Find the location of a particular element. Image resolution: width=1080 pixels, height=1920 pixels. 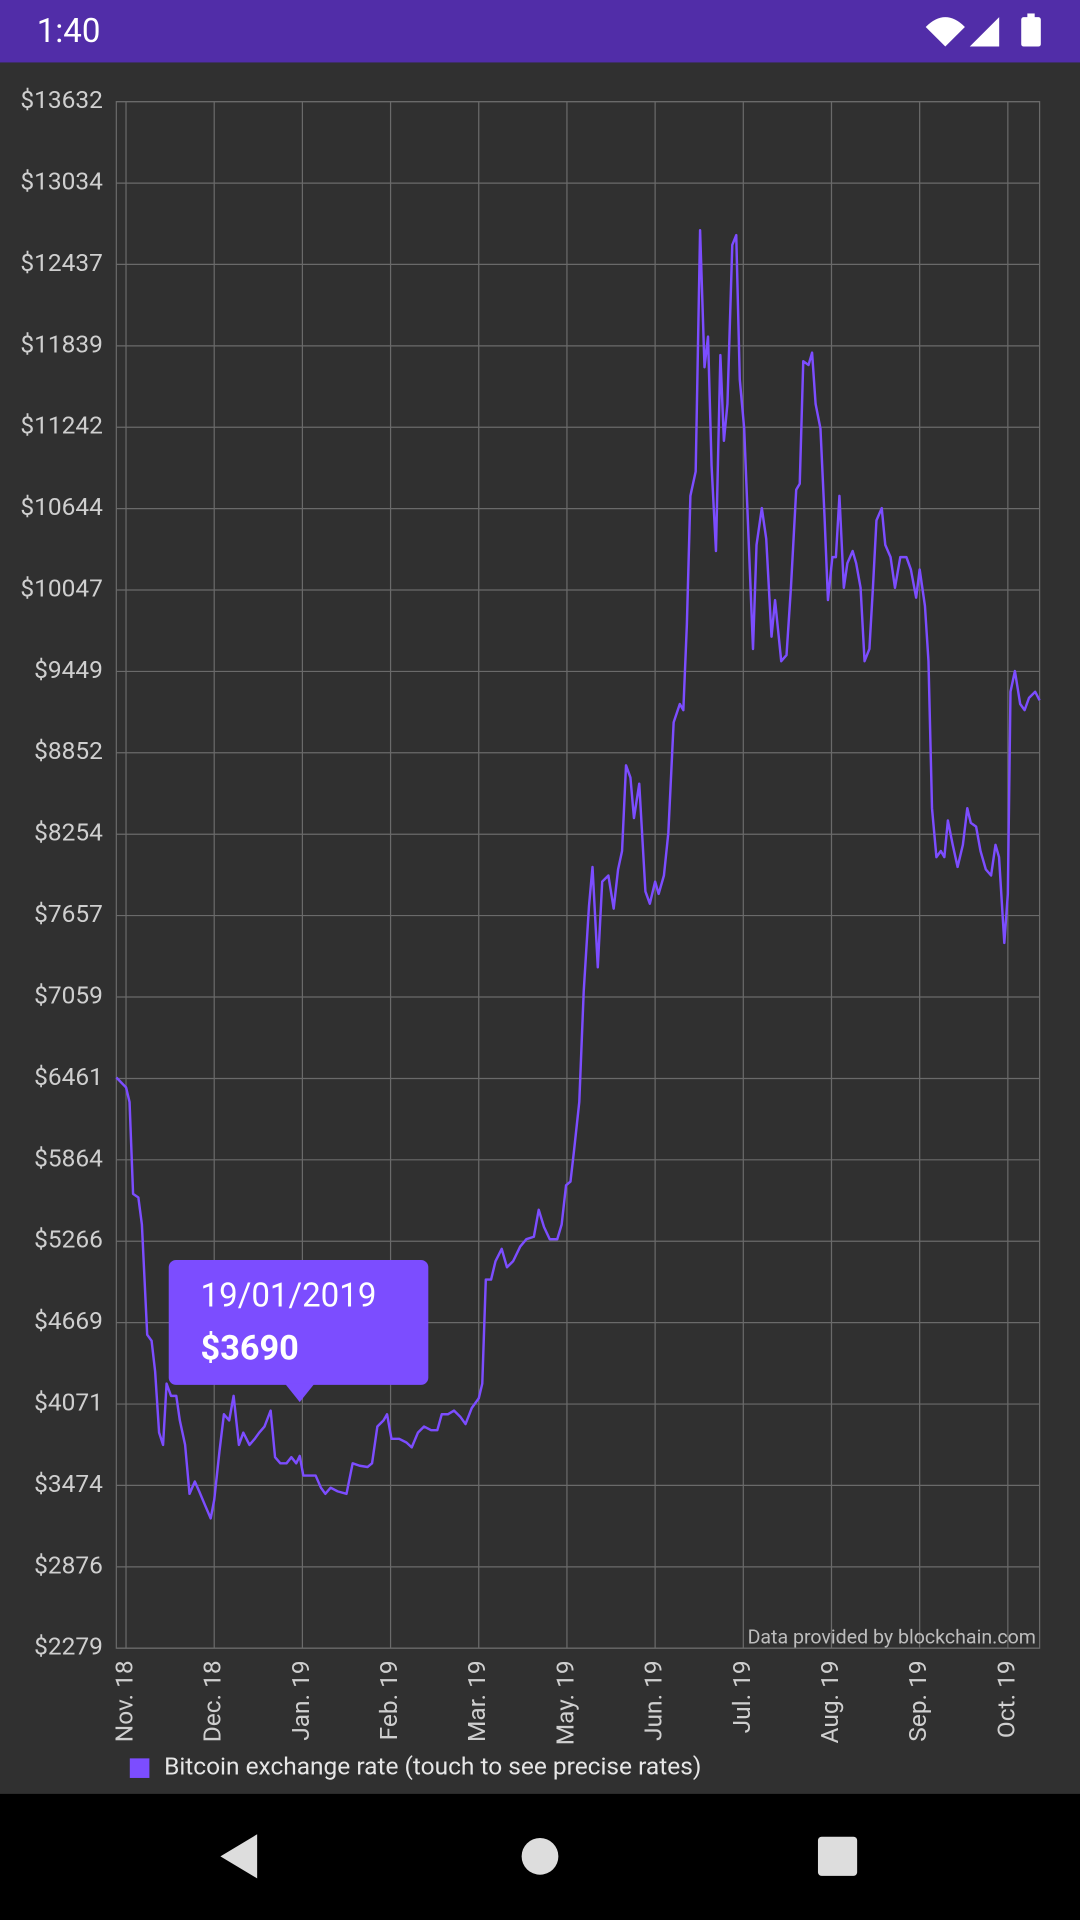

y-tick-label: $8852 is located at coordinates (68, 750).